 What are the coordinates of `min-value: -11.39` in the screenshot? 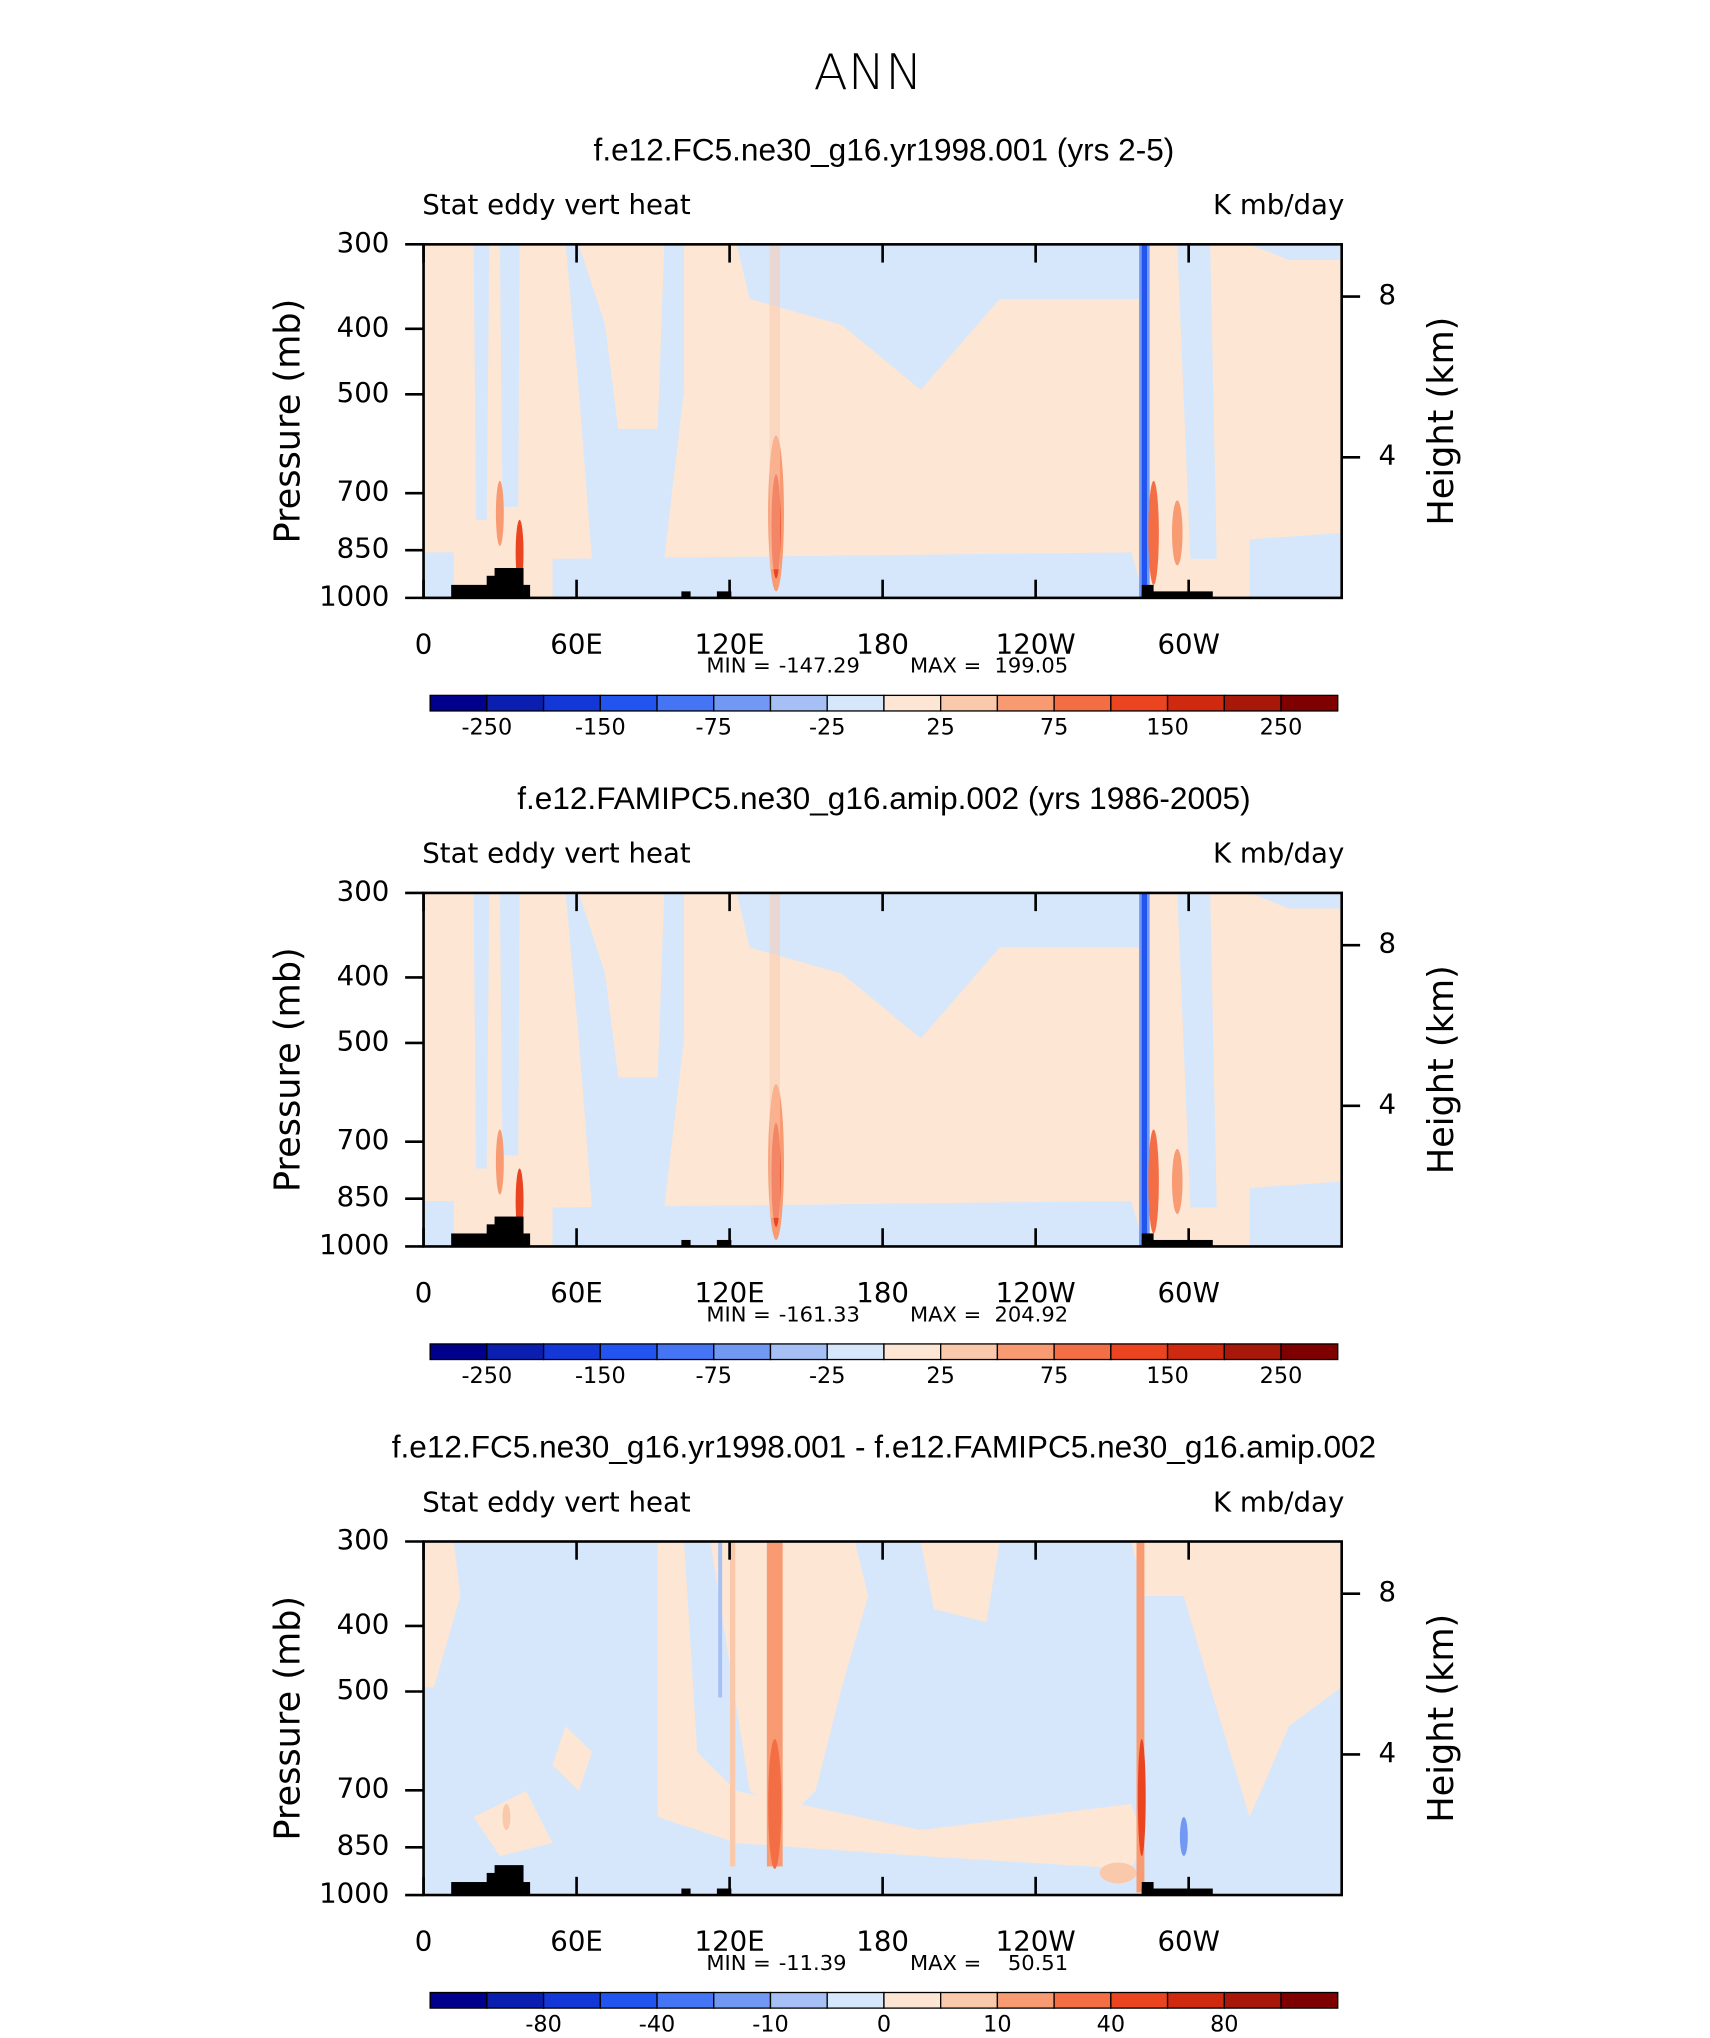 It's located at (813, 1963).